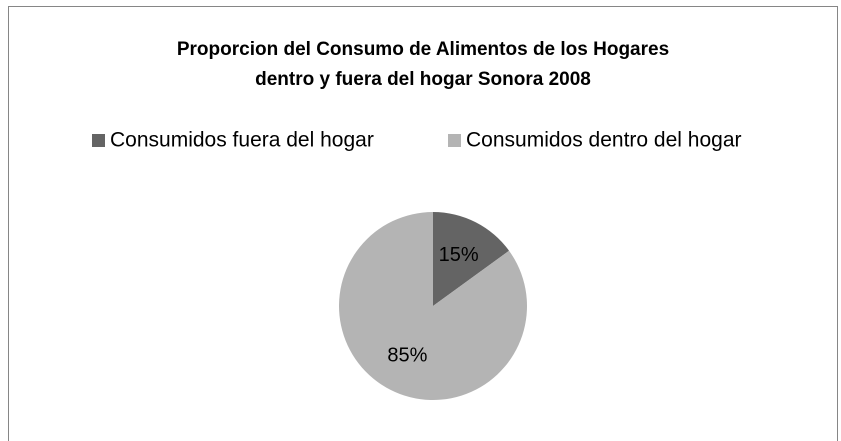 Image resolution: width=841 pixels, height=441 pixels. I want to click on data-label: 15%, so click(459, 255).